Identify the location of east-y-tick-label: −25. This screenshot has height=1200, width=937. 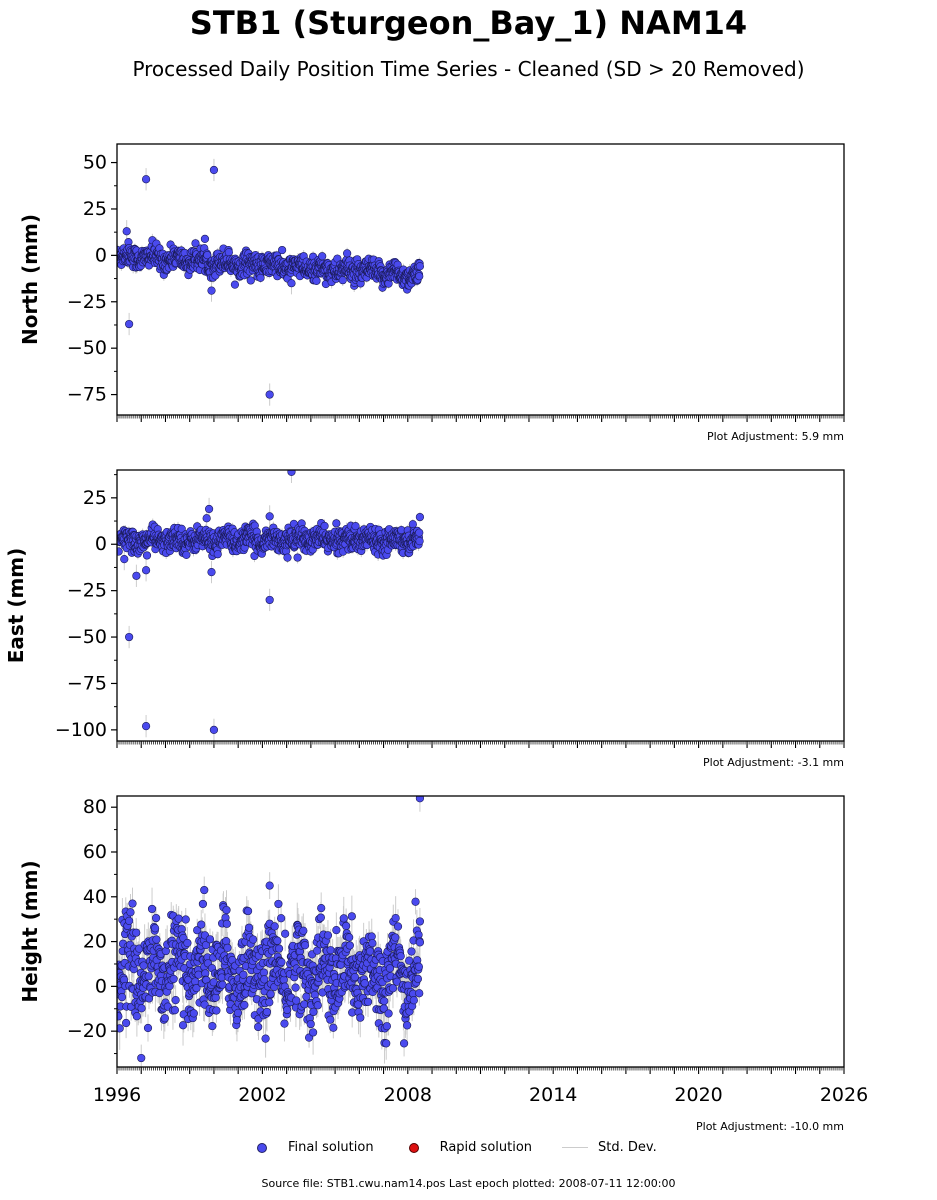
(87, 591).